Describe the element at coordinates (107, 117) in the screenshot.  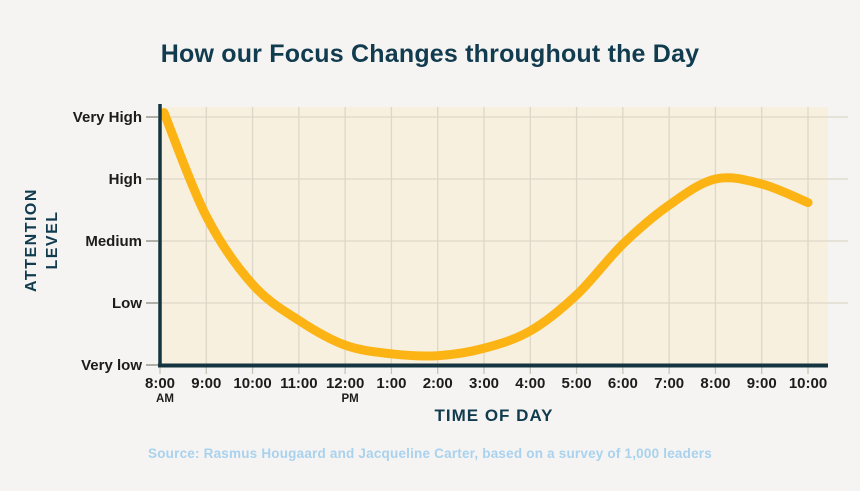
I see `y-tick-label: Very High` at that location.